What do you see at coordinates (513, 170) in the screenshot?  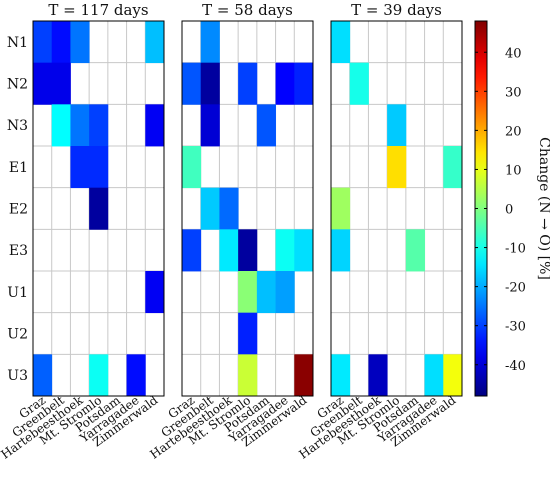 I see `colorbar-tick-label: 10` at bounding box center [513, 170].